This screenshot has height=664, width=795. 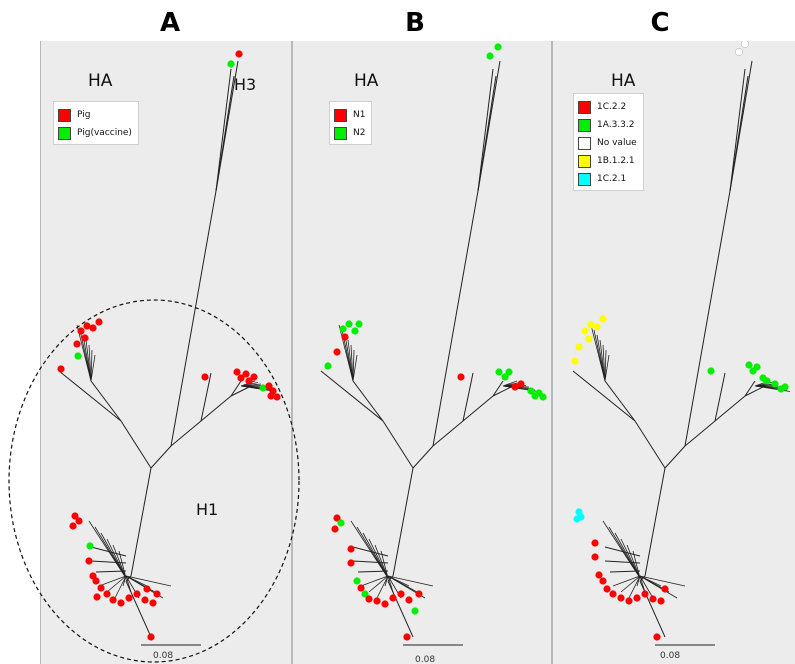 What do you see at coordinates (616, 125) in the screenshot?
I see `legend-label: 1A.3.3.2` at bounding box center [616, 125].